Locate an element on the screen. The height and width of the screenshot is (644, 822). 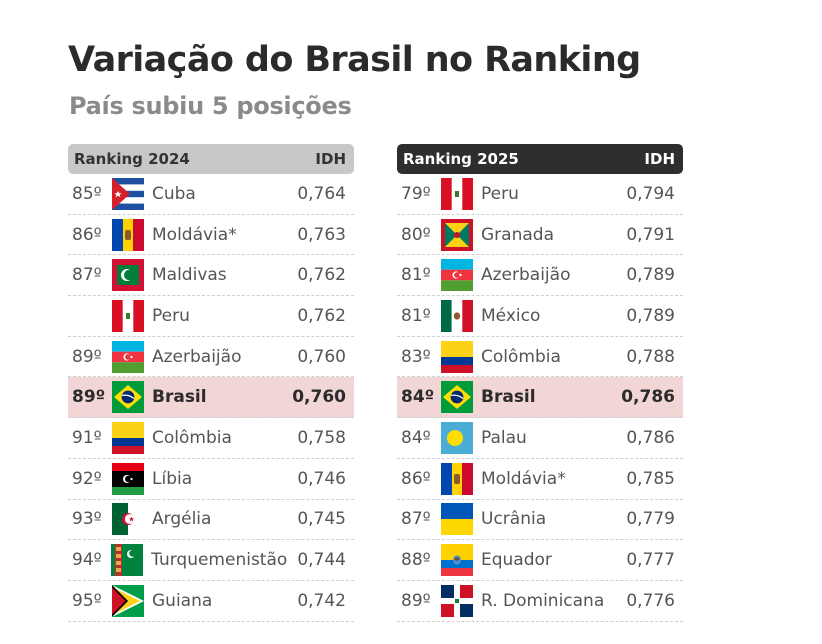
ecuador-flag-icon is located at coordinates (457, 560).